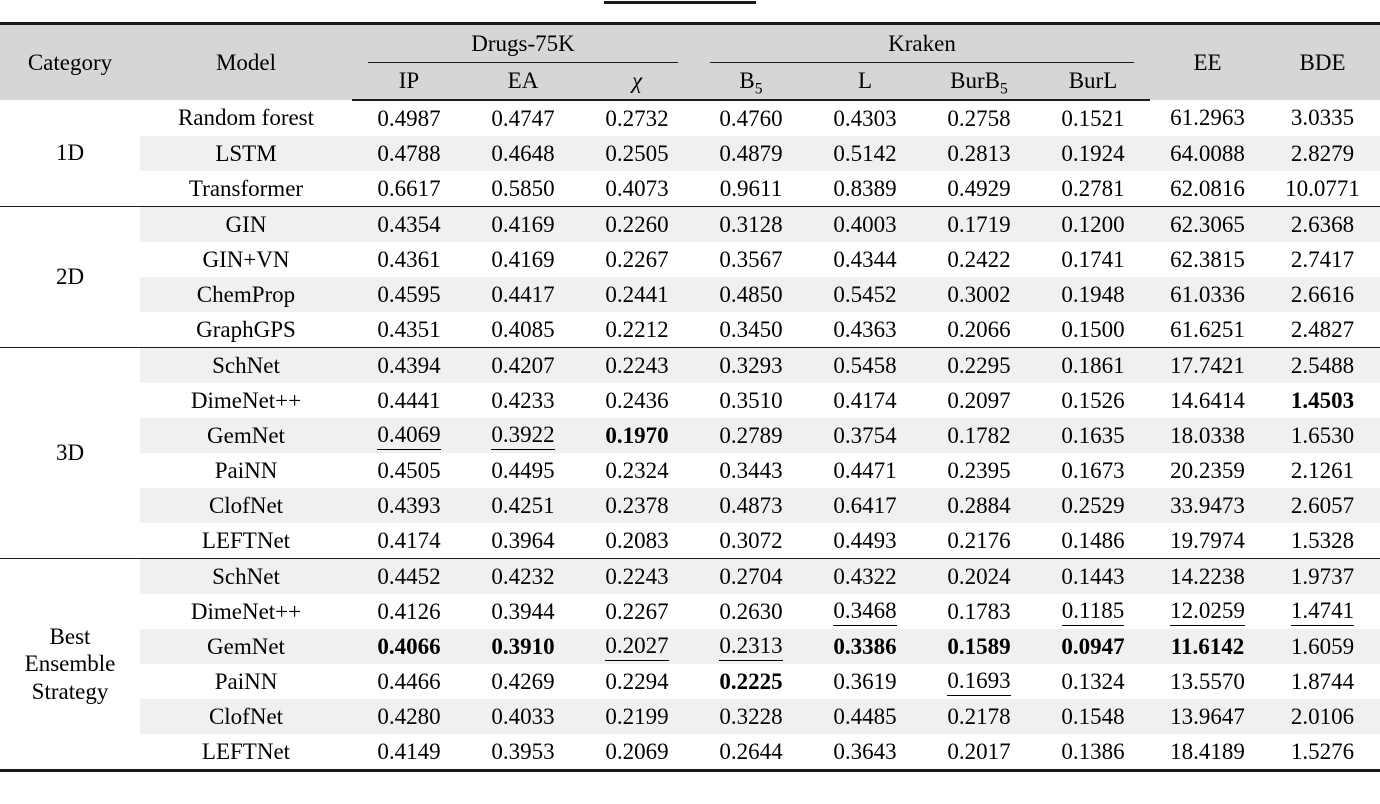 The width and height of the screenshot is (1380, 804). What do you see at coordinates (637, 153) in the screenshot?
I see `value-text: 0.2505` at bounding box center [637, 153].